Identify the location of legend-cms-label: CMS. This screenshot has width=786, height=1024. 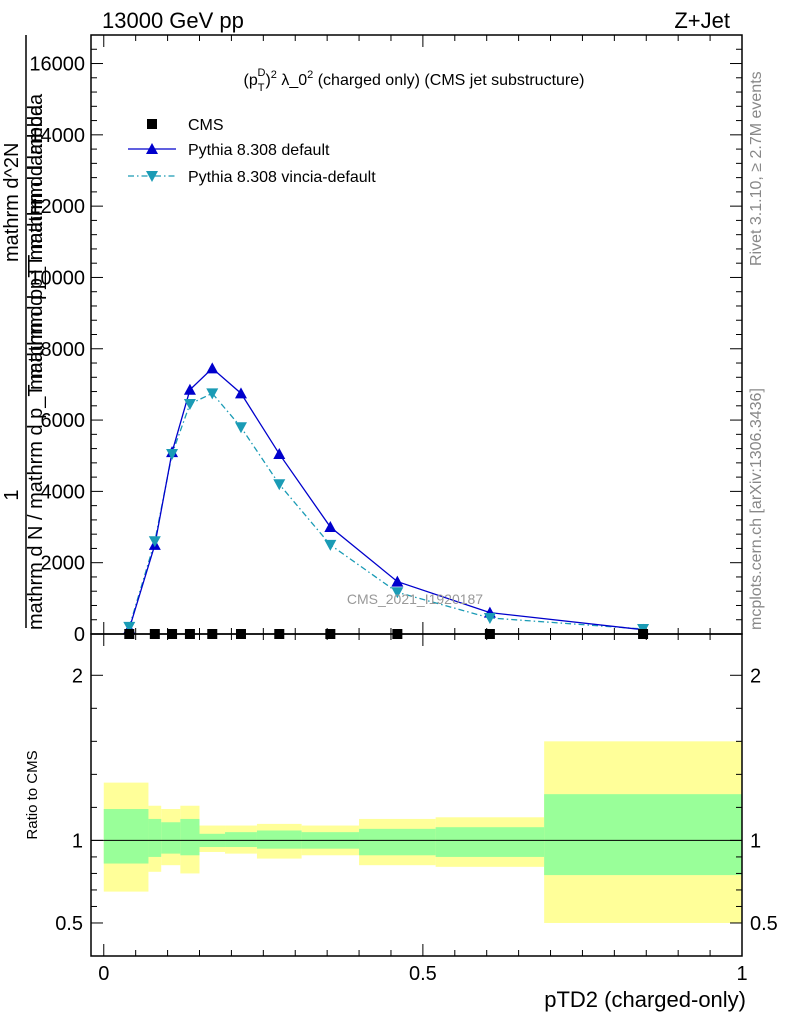
(206, 125).